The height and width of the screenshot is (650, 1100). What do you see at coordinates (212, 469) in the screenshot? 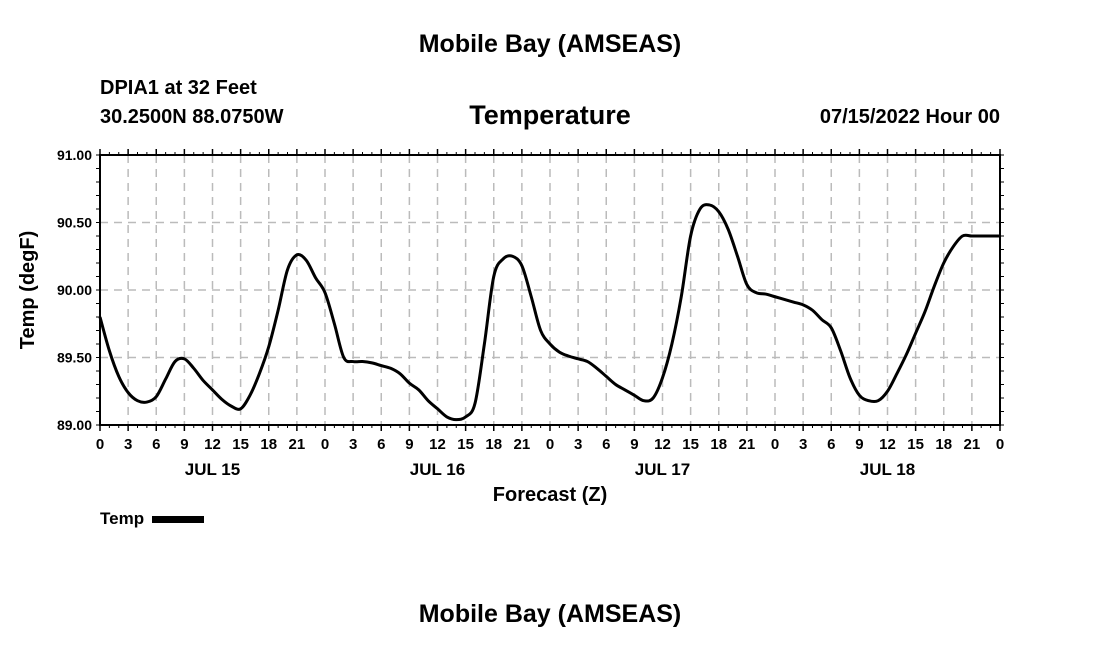
I see `day-label: JUL 15` at bounding box center [212, 469].